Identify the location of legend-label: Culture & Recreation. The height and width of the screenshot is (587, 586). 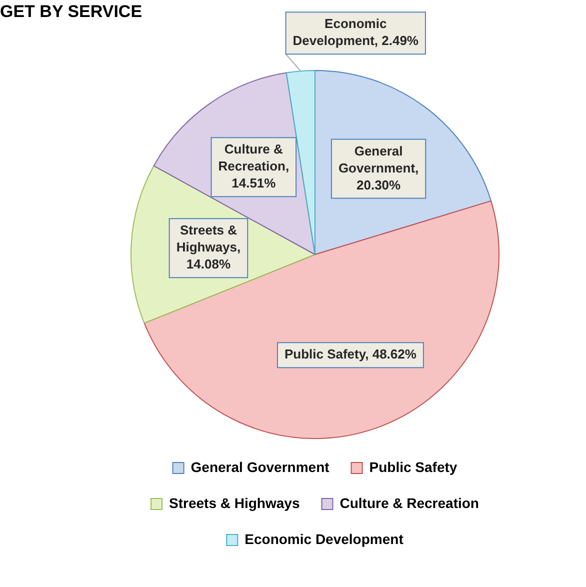
(409, 502).